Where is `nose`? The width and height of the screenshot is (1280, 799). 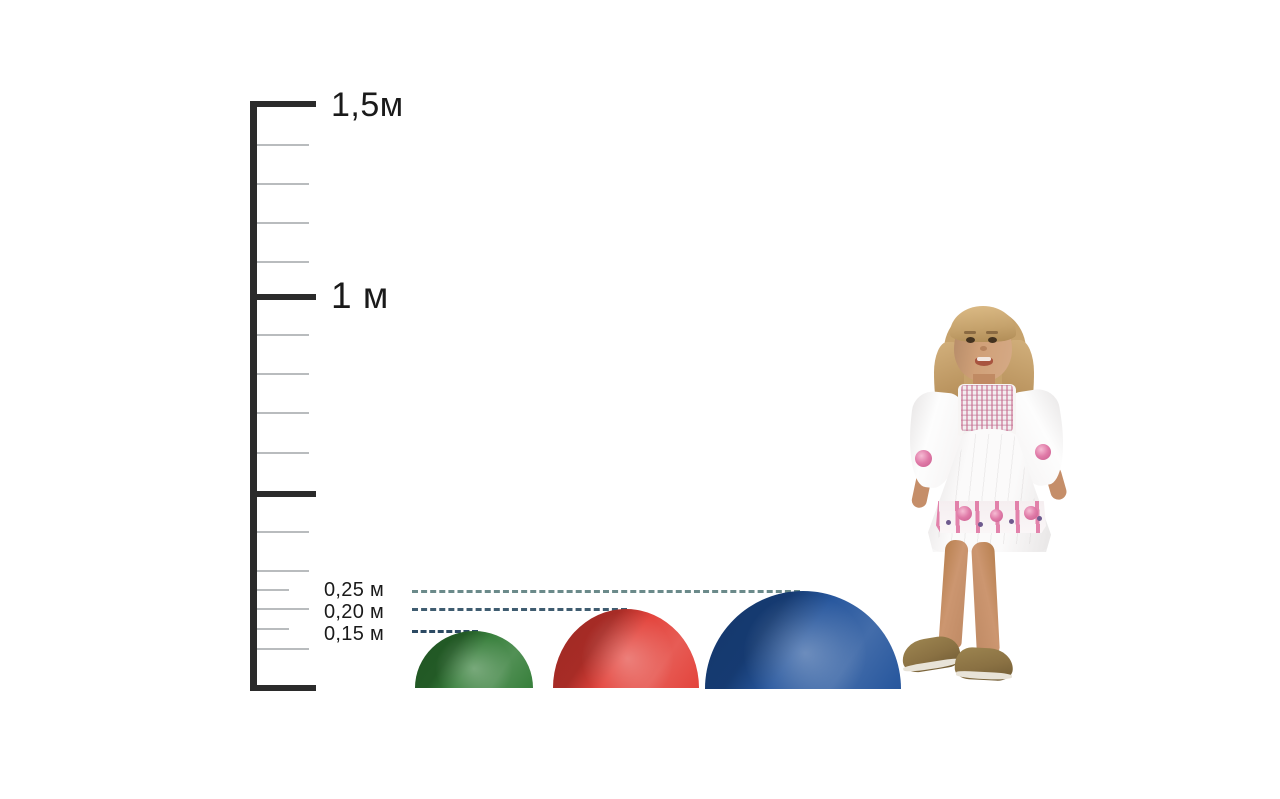
nose is located at coordinates (983, 348).